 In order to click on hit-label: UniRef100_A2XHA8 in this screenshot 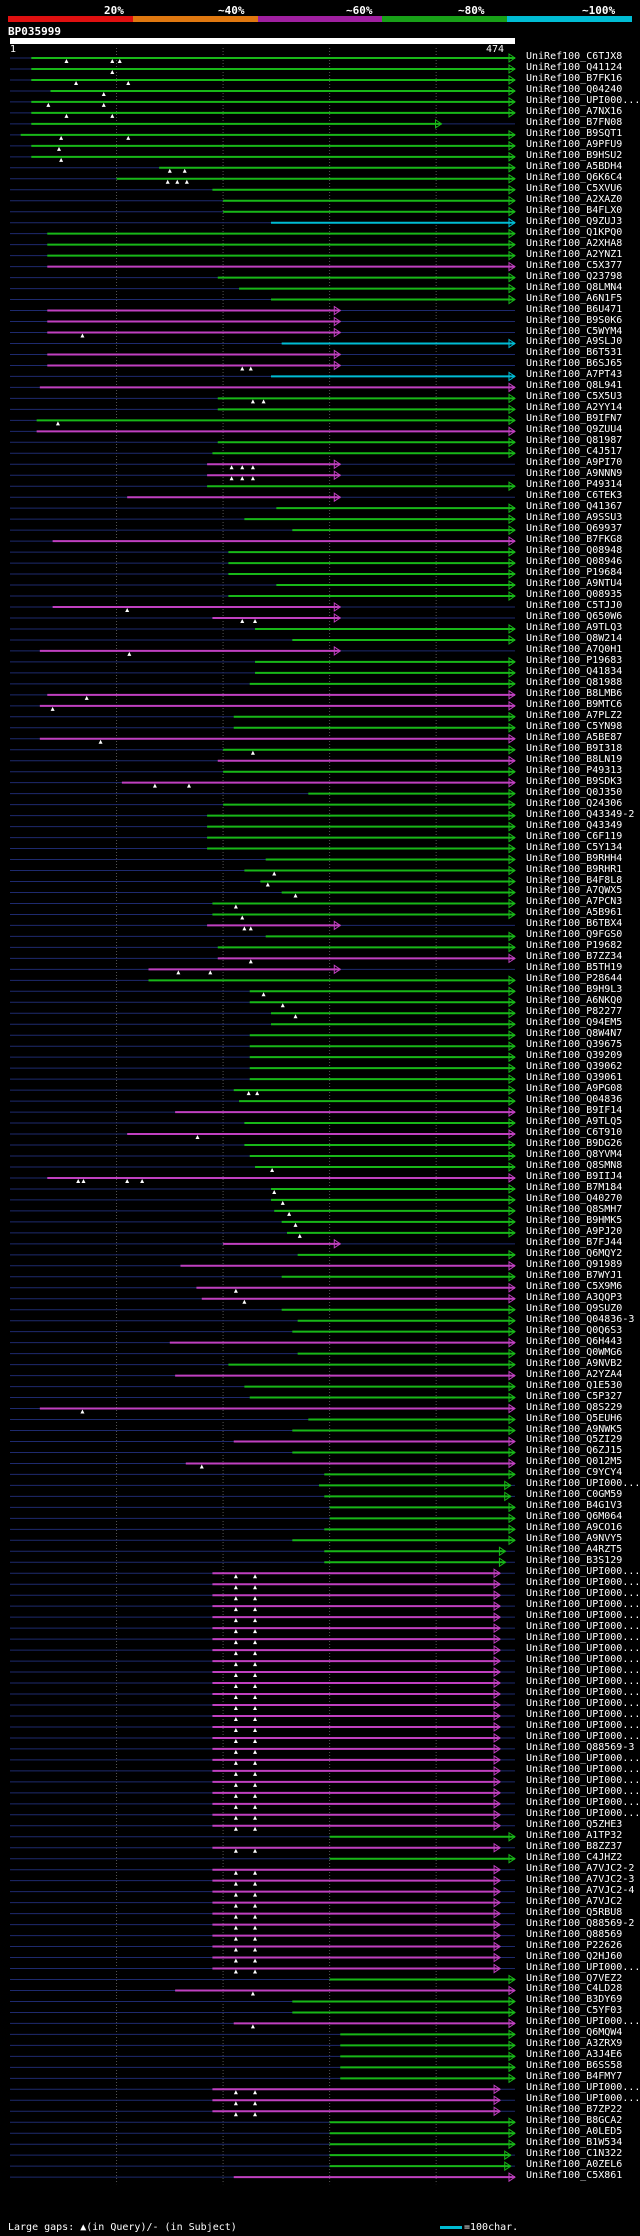, I will do `click(574, 243)`.